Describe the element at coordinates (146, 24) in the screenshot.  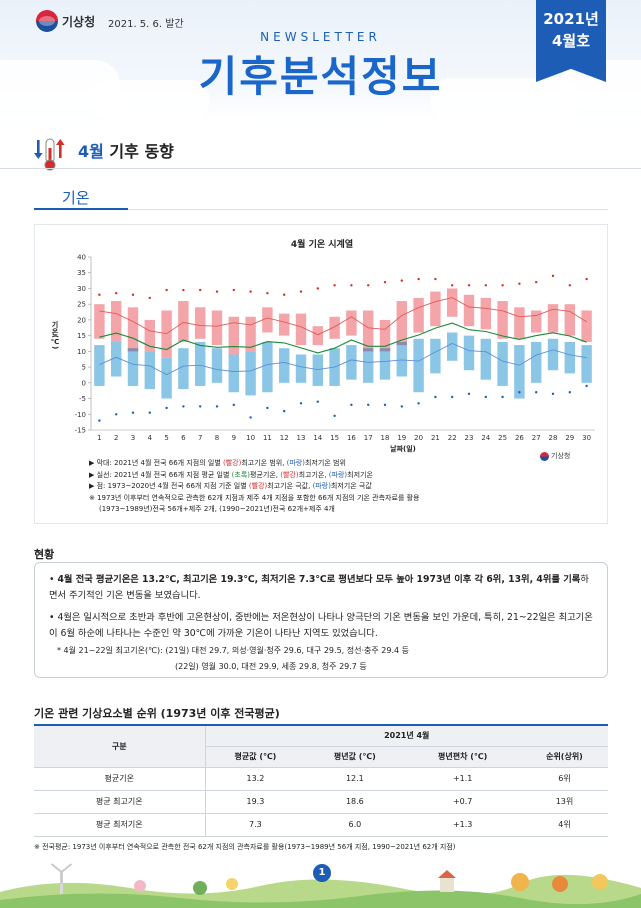
I see `issue-date: 2021. 5. 6. 발간` at that location.